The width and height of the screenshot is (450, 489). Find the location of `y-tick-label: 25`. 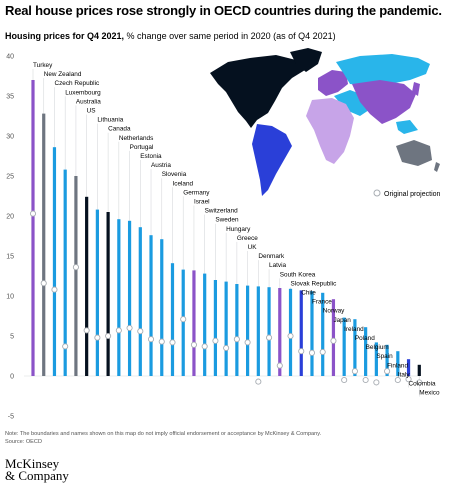

y-tick-label: 25 is located at coordinates (10, 177).